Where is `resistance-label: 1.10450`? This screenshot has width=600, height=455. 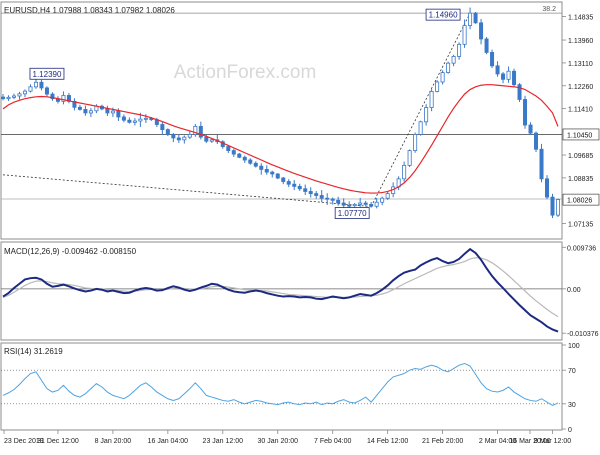
resistance-label: 1.10450 is located at coordinates (579, 135).